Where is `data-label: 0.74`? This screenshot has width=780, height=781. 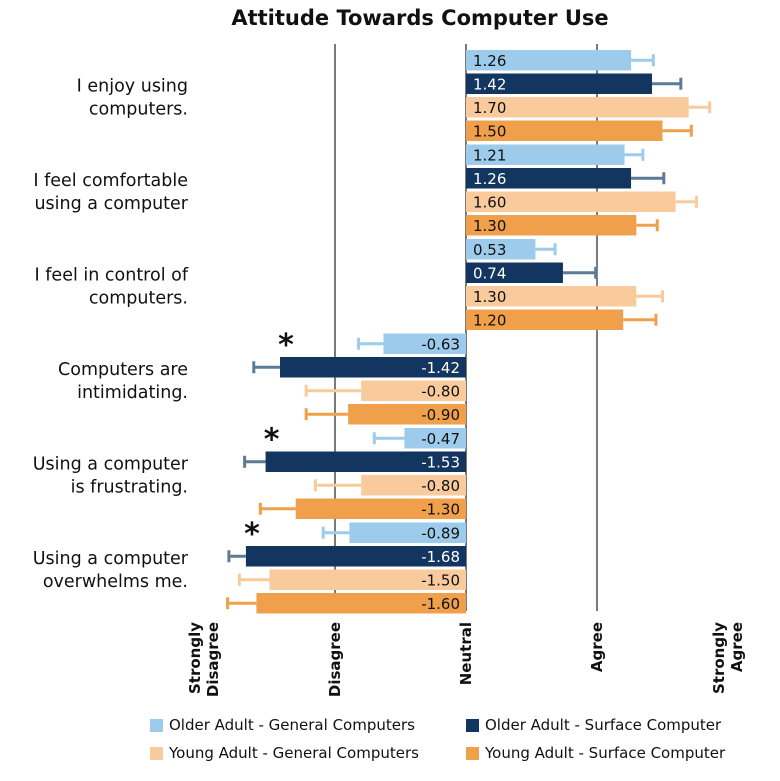 data-label: 0.74 is located at coordinates (489, 273).